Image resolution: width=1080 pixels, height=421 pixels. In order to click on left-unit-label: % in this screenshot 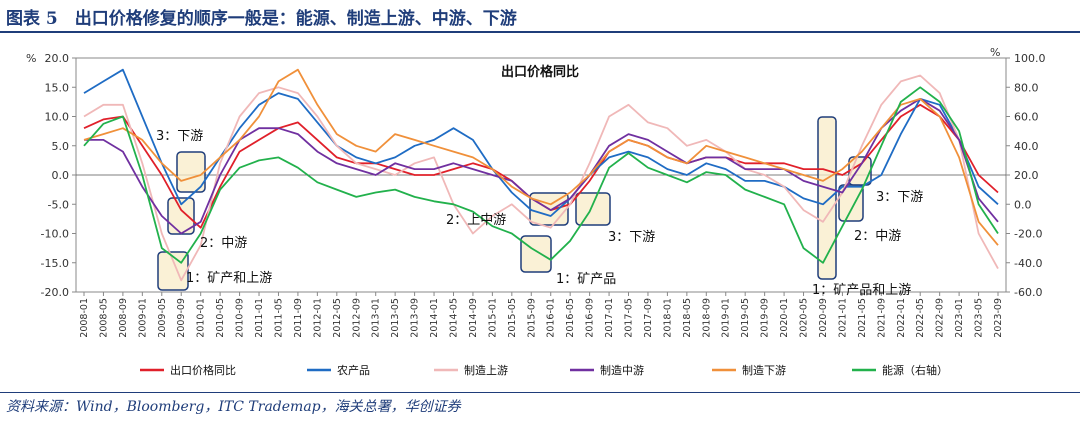, I will do `click(31, 58)`.